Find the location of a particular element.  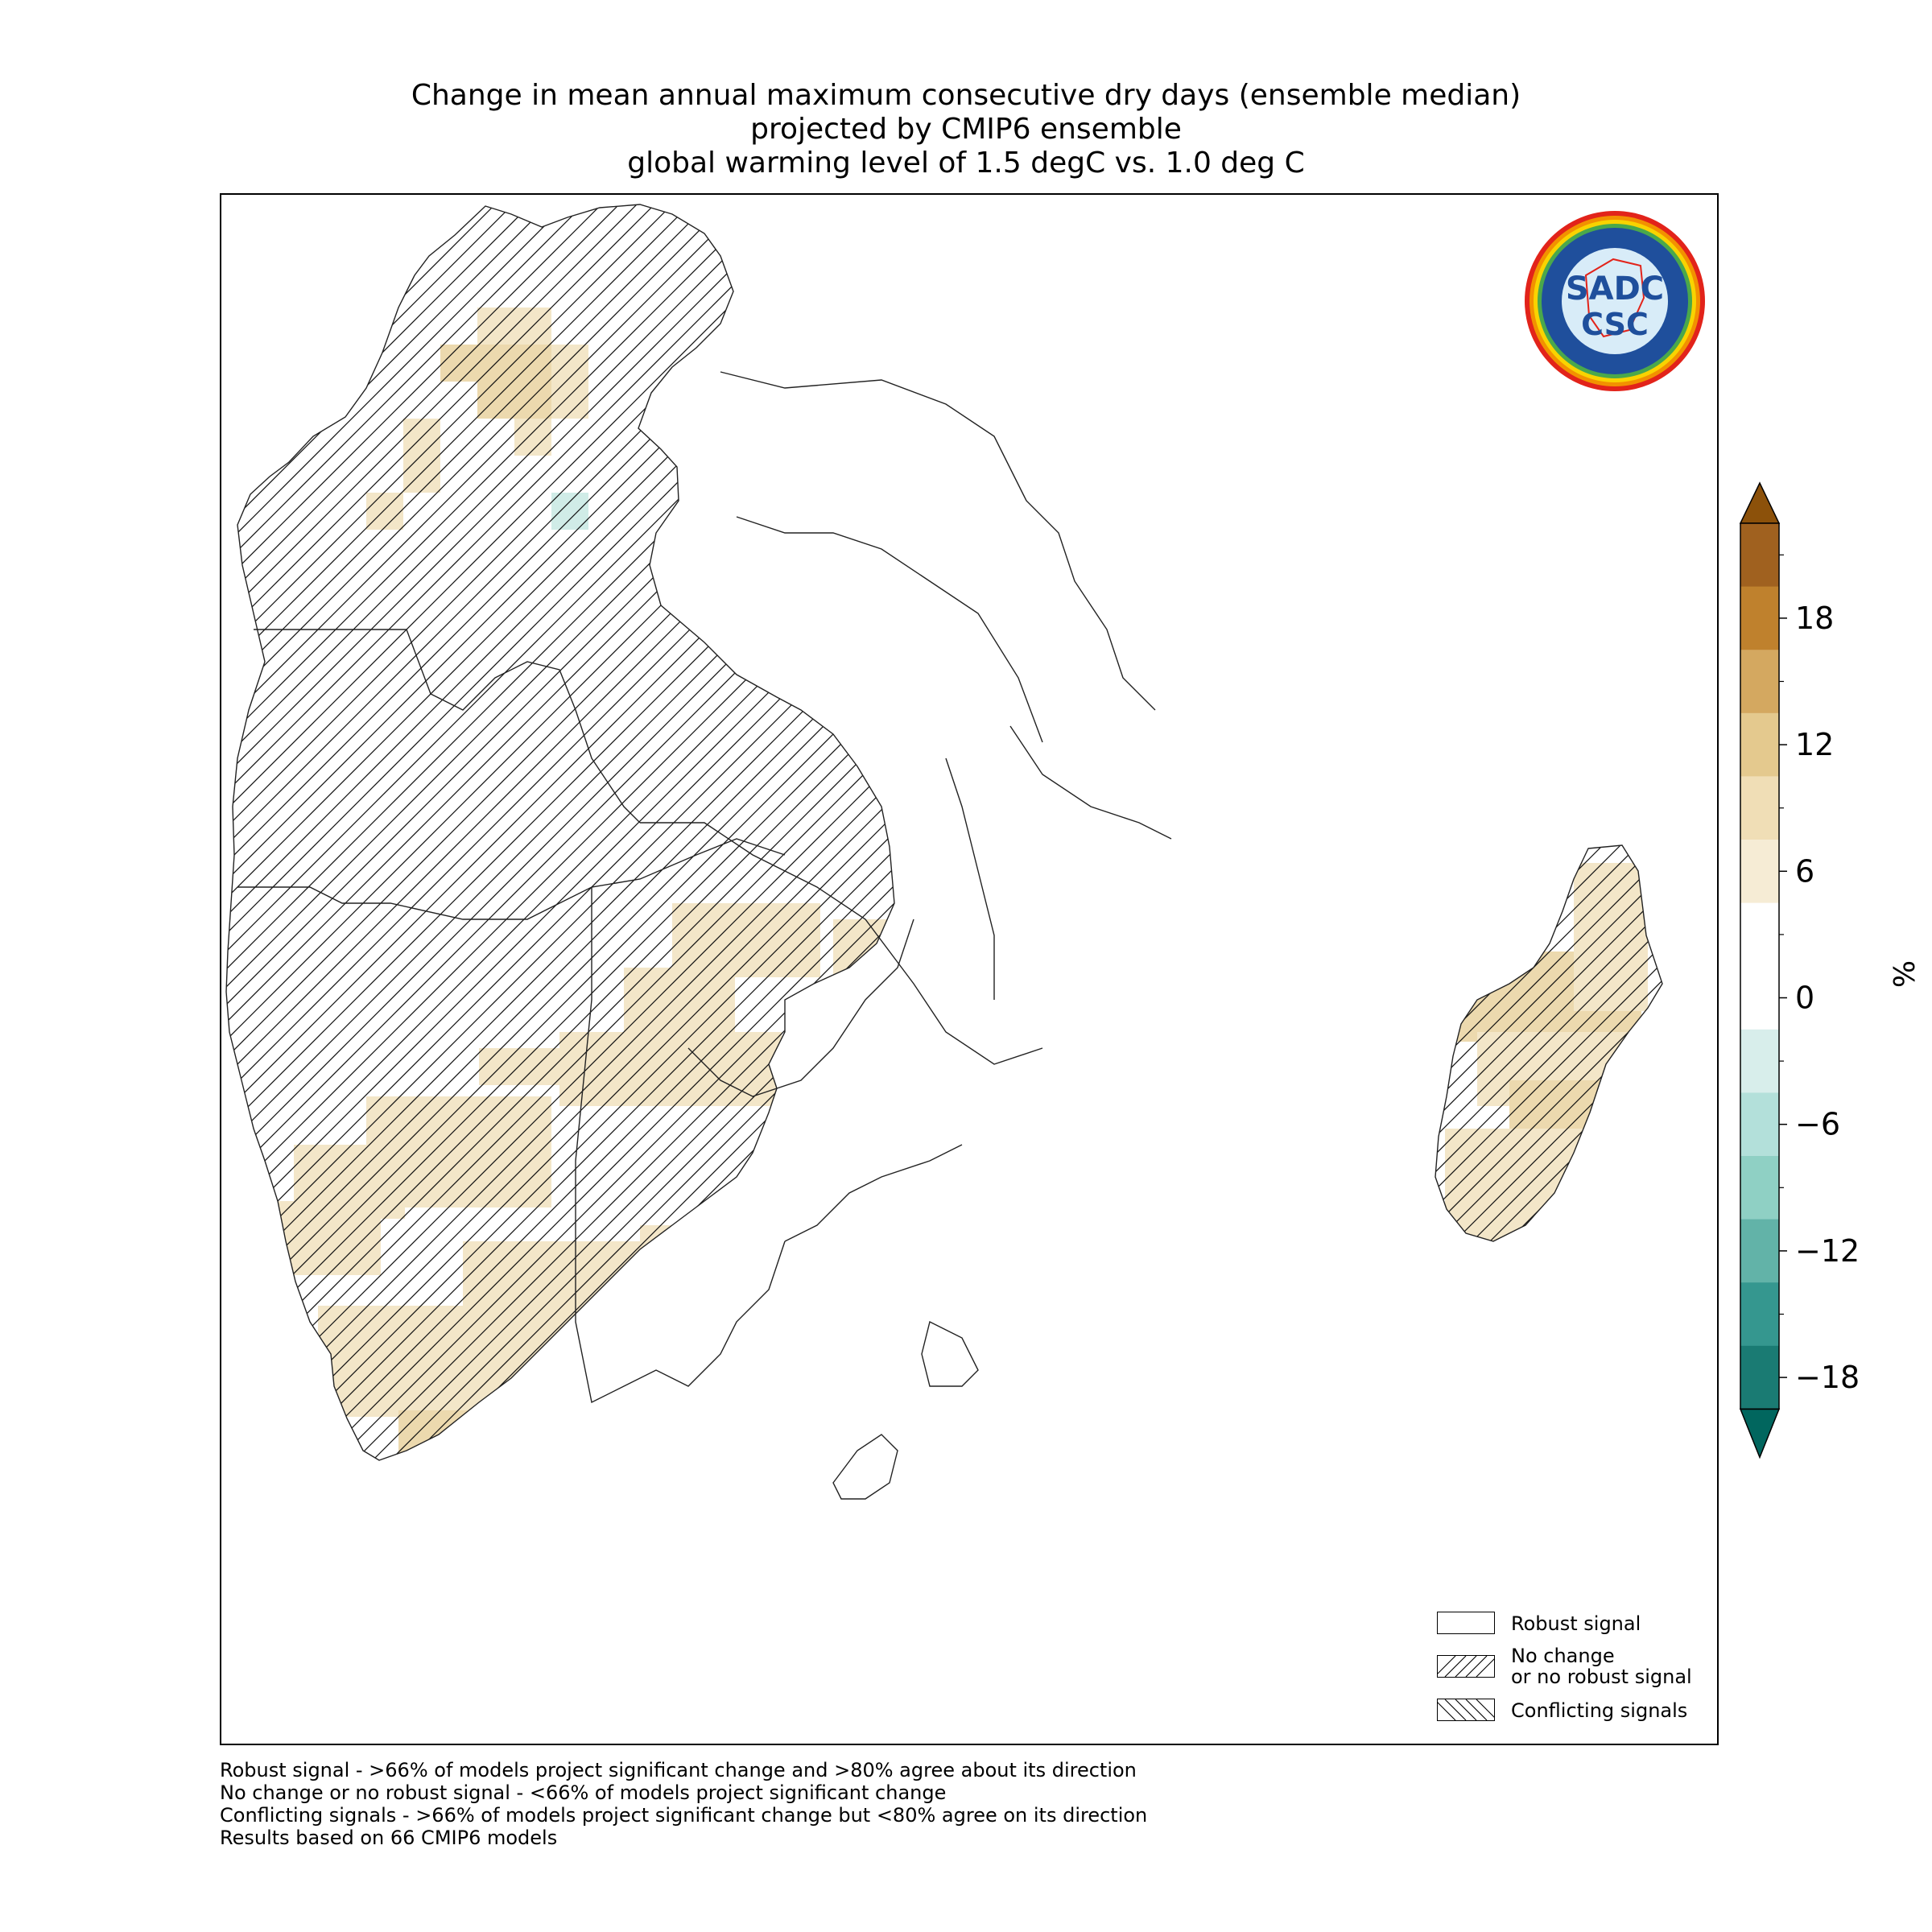

colorbar-tick-label: −12 is located at coordinates (1827, 1251).